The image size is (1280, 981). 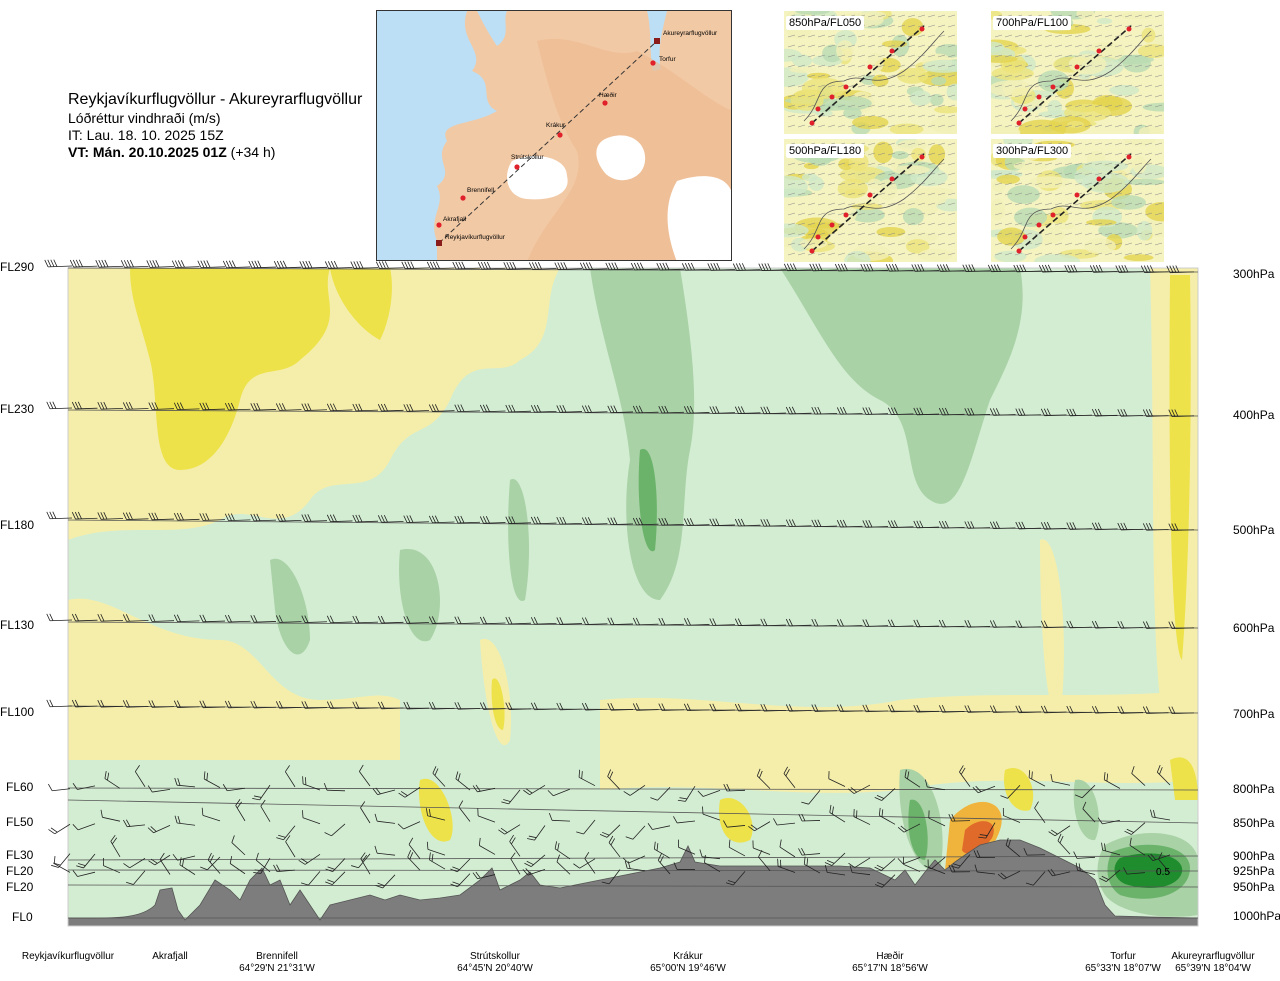 I want to click on inset-route-point, so click(x=1039, y=225).